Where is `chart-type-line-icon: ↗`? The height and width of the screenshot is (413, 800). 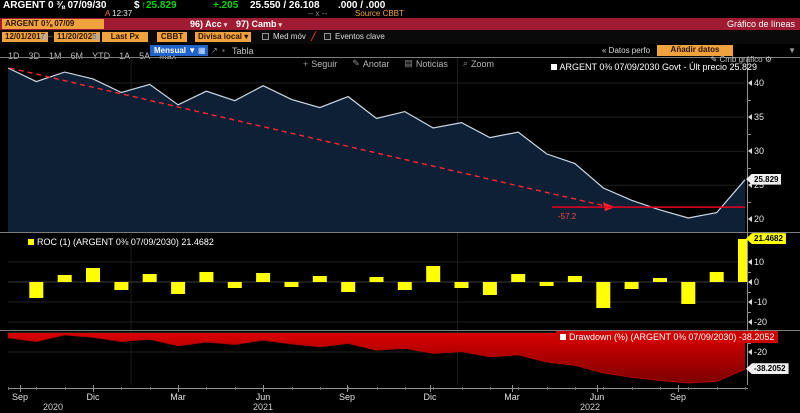 chart-type-line-icon: ↗ is located at coordinates (214, 50).